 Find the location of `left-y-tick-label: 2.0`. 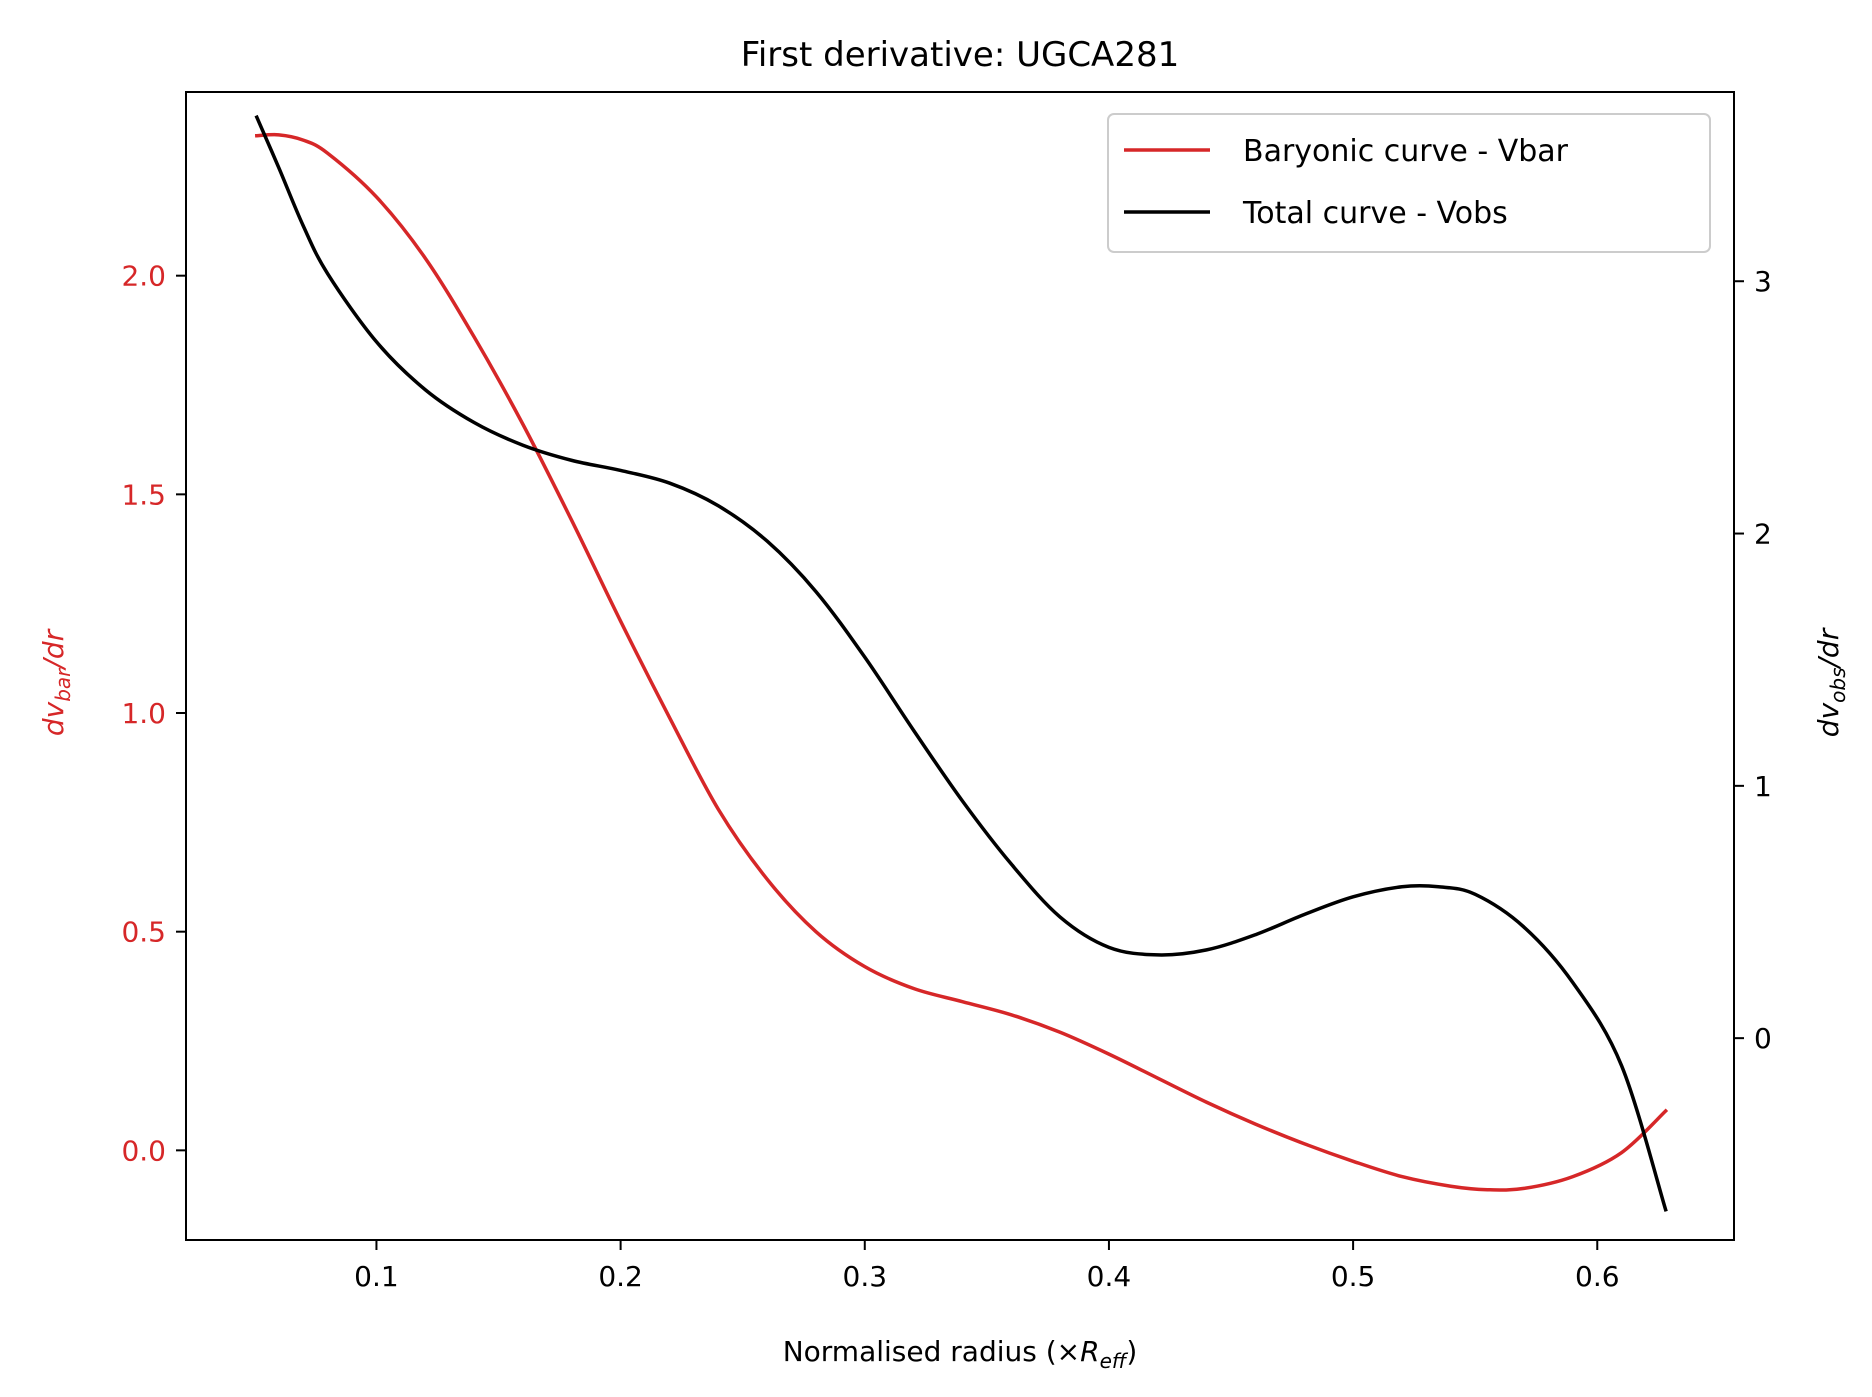

left-y-tick-label: 2.0 is located at coordinates (143, 276).